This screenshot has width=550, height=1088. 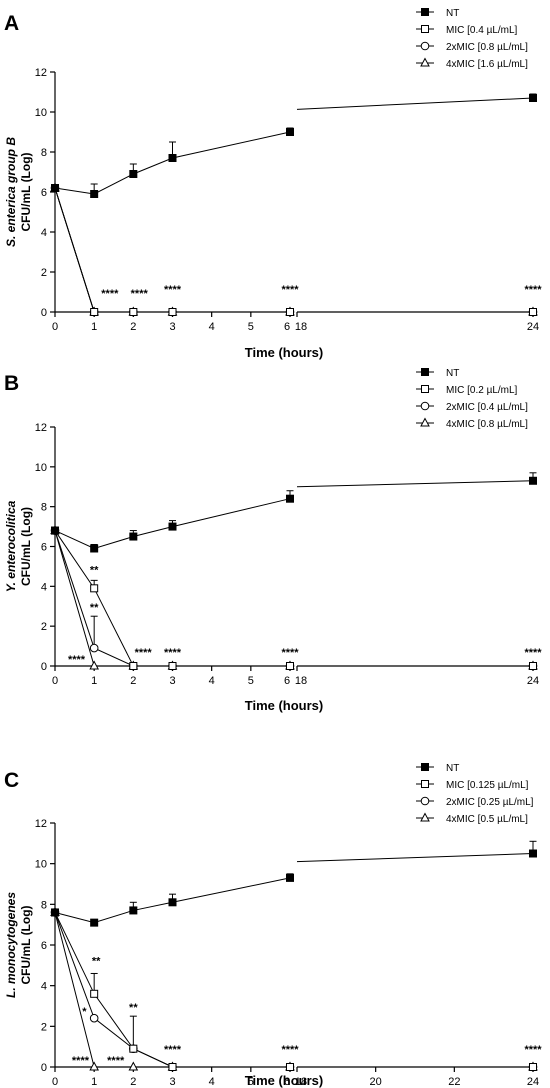 What do you see at coordinates (251, 327) in the screenshot?
I see `x-tick-label: 5` at bounding box center [251, 327].